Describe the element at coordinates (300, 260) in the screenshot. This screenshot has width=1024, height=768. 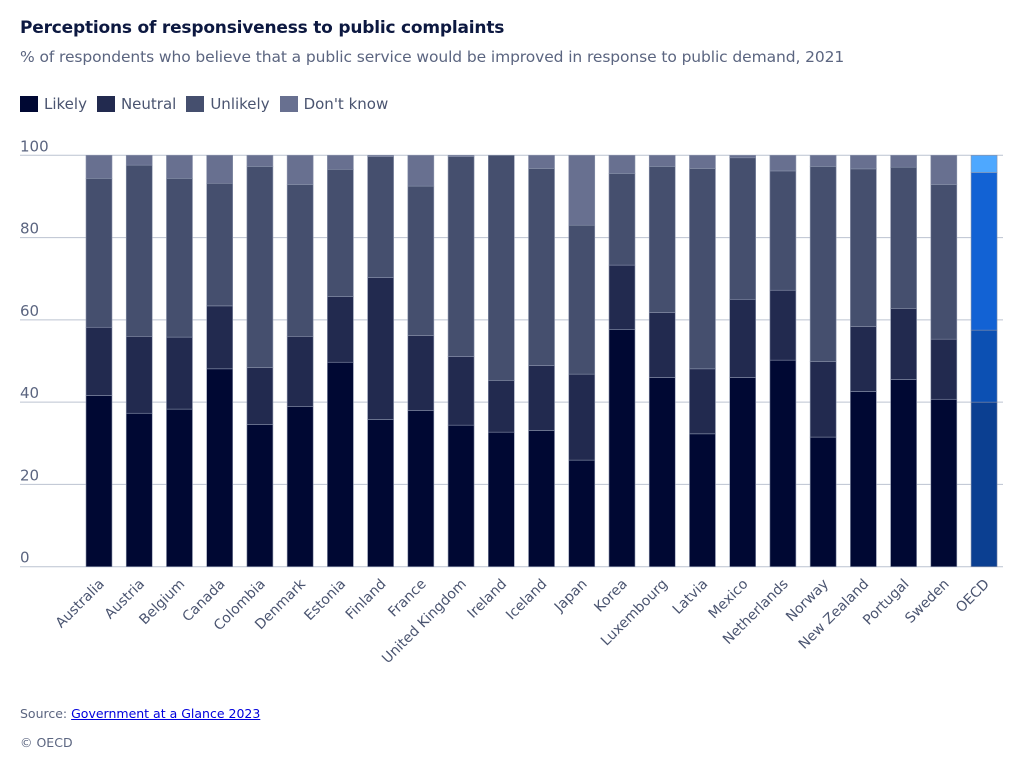
I see `bar-segment-denmark-unlikely` at that location.